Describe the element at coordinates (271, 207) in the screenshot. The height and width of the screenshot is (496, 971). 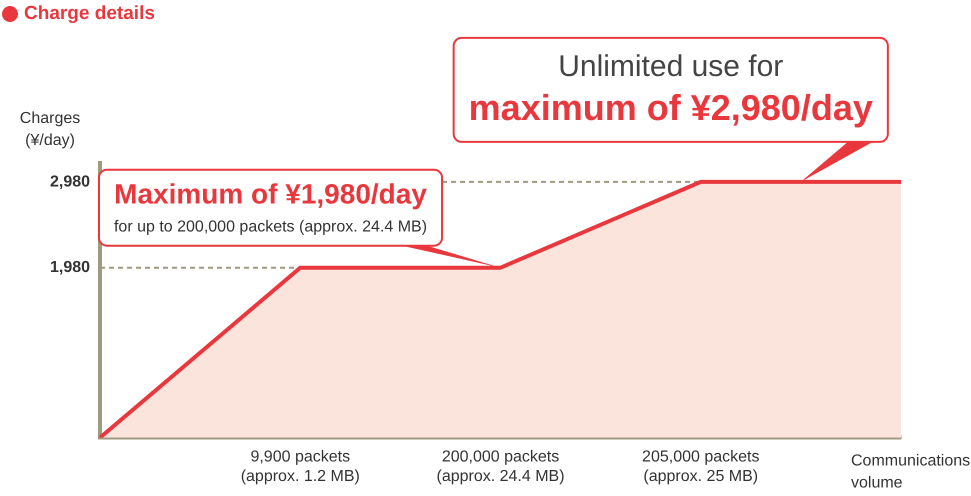
I see `annotation: Maximum of ¥1,980/day for up to 200,000 packets (approx. 24.4 MB)` at that location.